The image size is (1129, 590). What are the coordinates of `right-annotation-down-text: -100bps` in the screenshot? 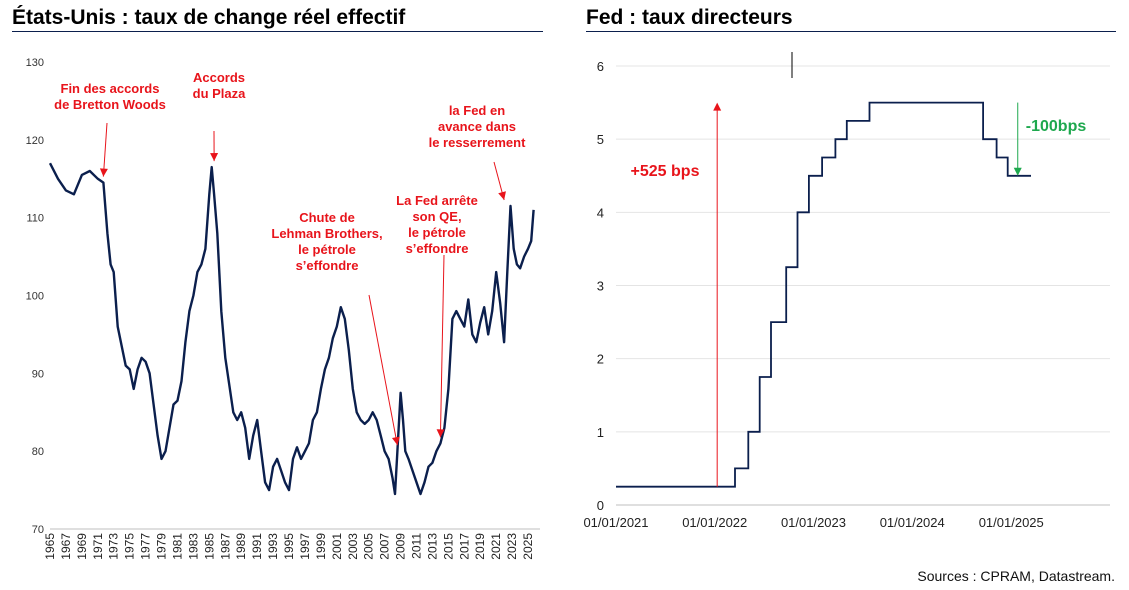 It's located at (1056, 126).